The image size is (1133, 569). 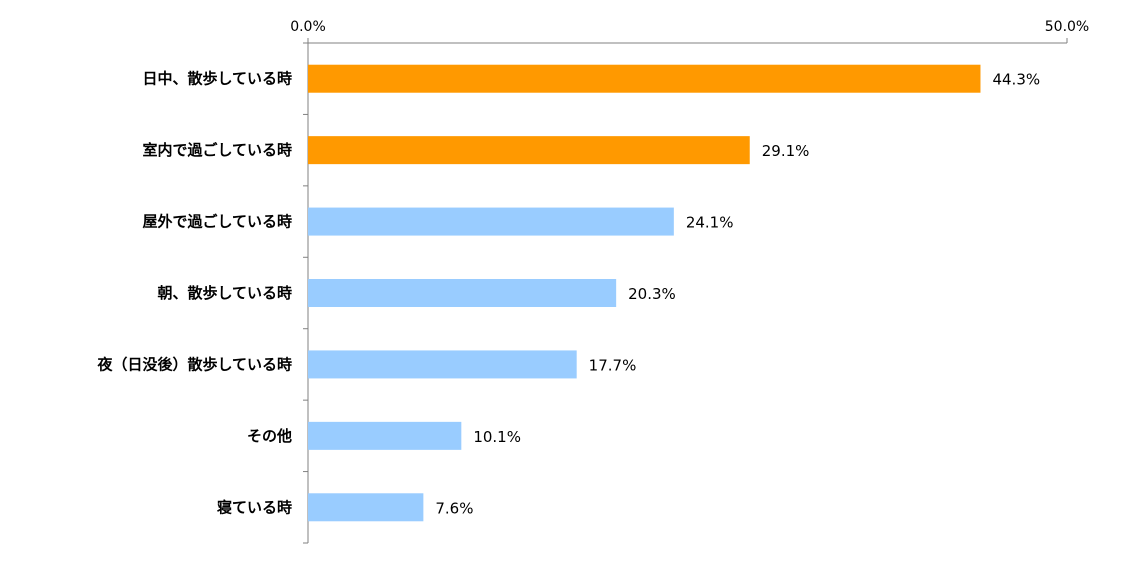 I want to click on value-label: 17.7%, so click(x=613, y=365).